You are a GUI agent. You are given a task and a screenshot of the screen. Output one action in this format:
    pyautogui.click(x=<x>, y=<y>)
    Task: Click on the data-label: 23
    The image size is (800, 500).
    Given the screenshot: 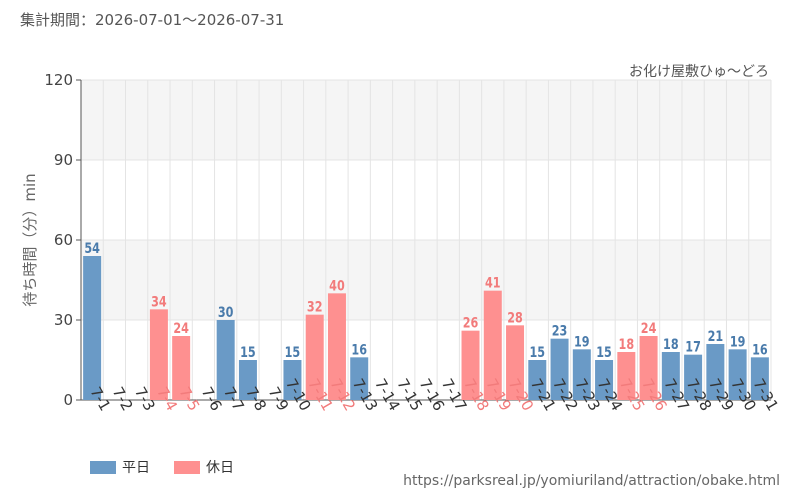 What is the action you would take?
    pyautogui.click(x=560, y=330)
    